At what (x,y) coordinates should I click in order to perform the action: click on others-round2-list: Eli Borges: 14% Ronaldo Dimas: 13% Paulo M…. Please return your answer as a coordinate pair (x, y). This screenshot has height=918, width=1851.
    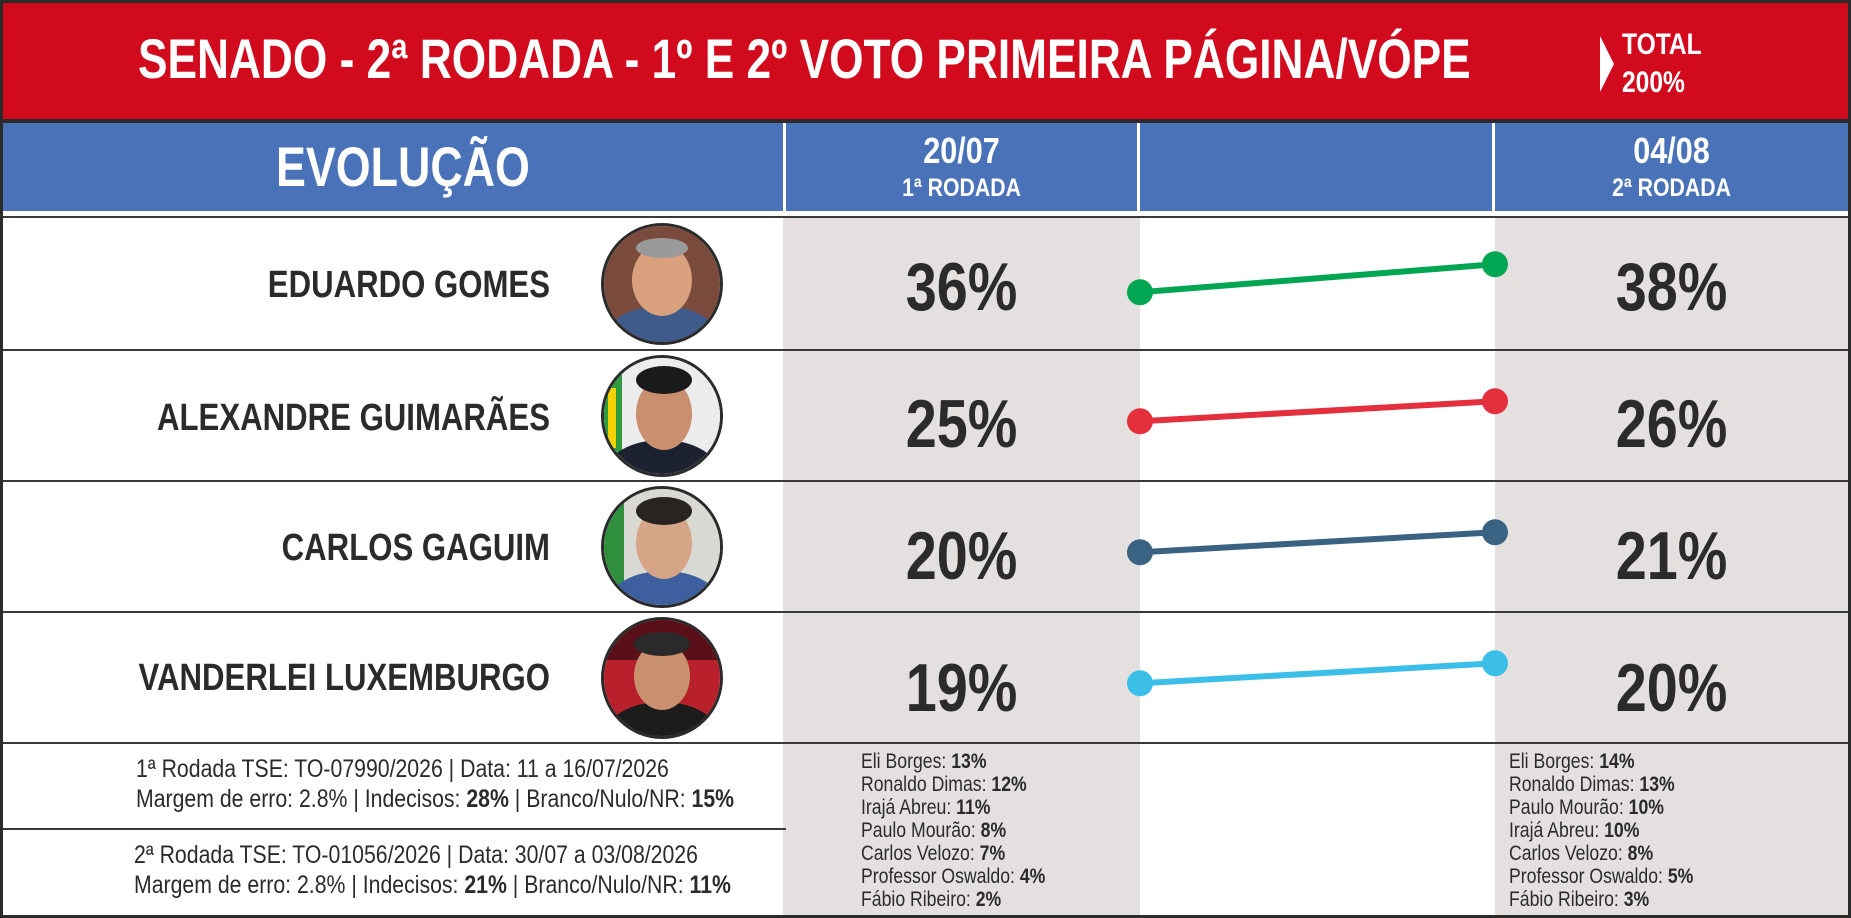
    Looking at the image, I should click on (1601, 830).